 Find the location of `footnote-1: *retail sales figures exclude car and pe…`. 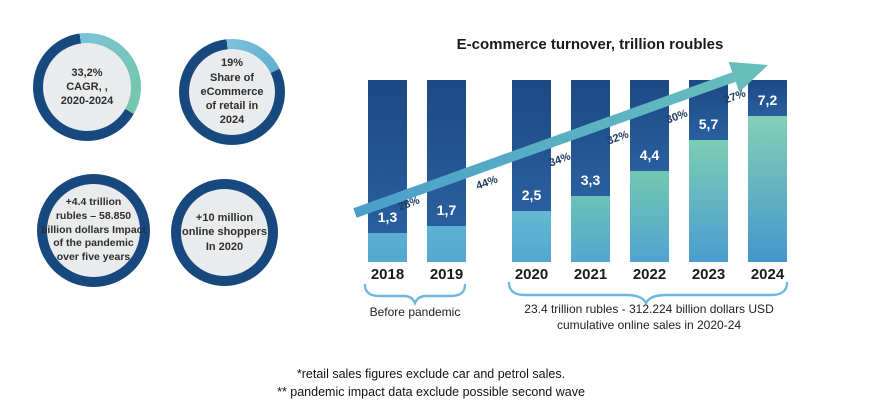

footnote-1: *retail sales figures exclude car and pe… is located at coordinates (431, 374).